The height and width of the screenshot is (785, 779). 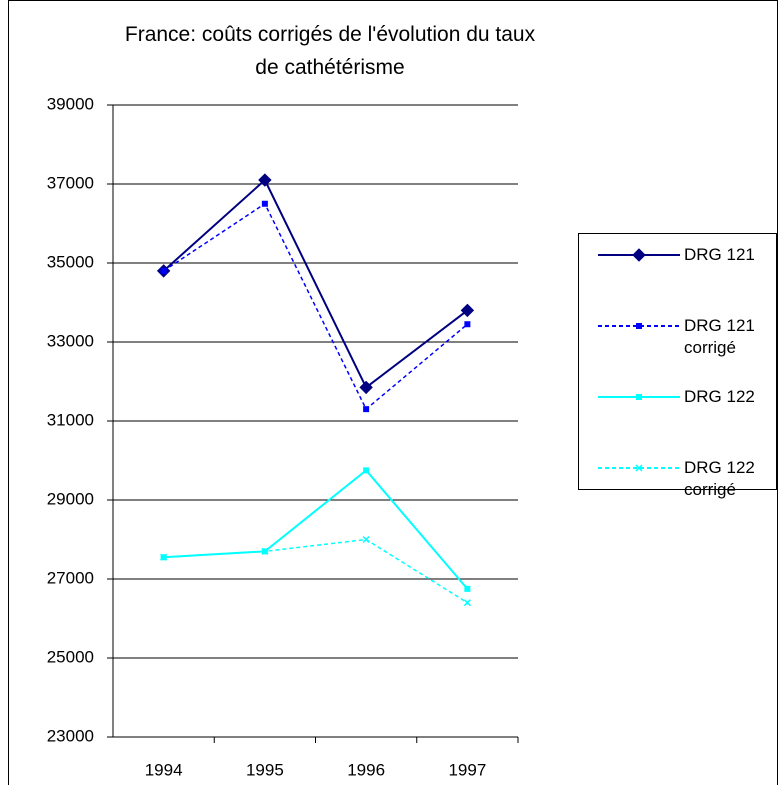 What do you see at coordinates (70, 498) in the screenshot?
I see `y-tick-label: 29000` at bounding box center [70, 498].